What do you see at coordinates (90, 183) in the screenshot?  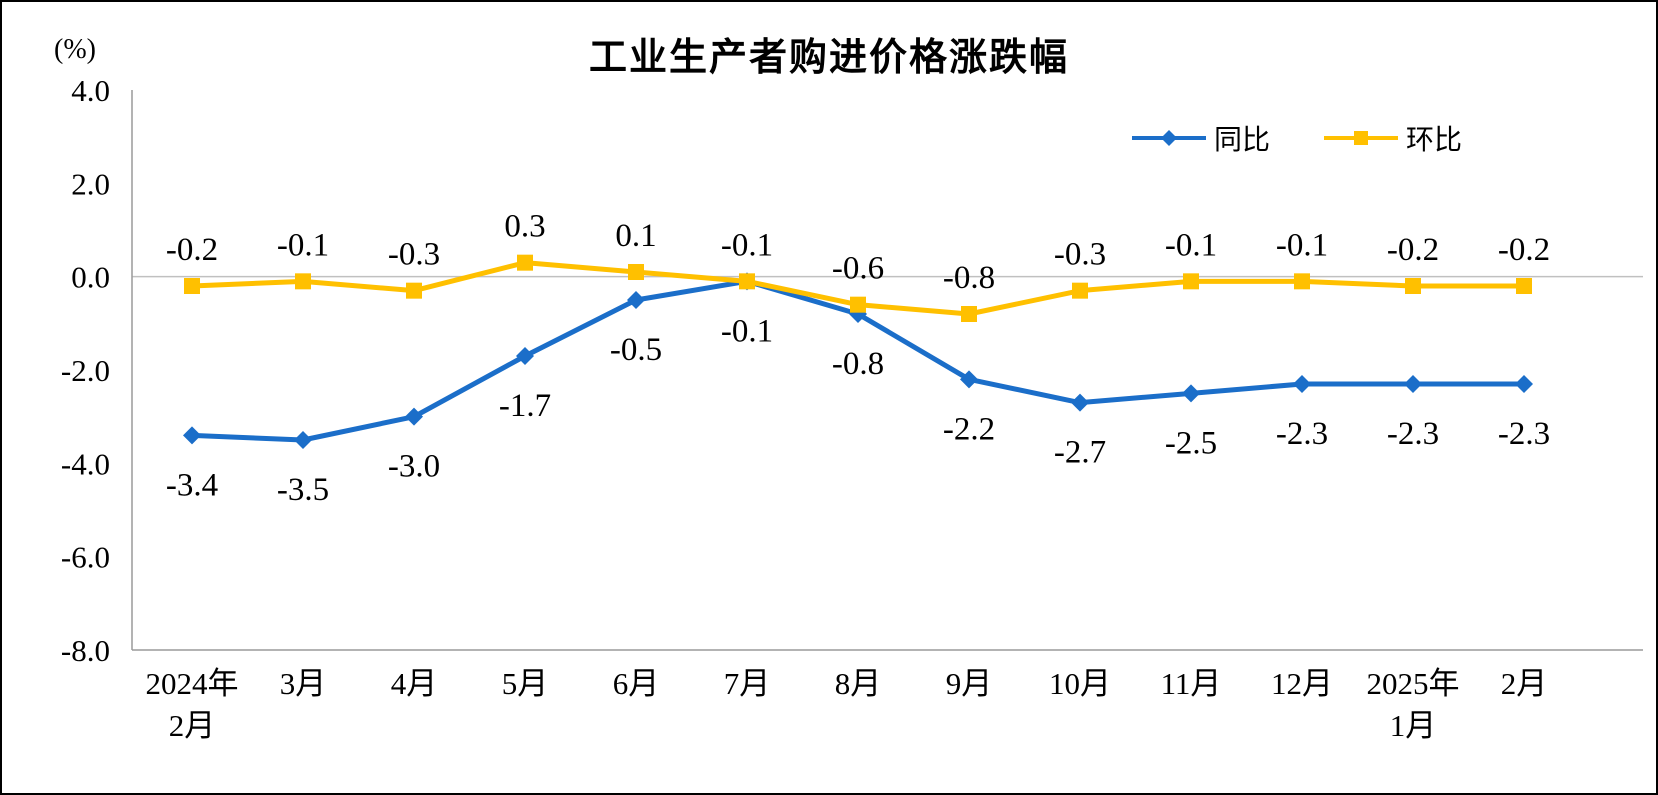 I see `y-tick-label: 2.0` at bounding box center [90, 183].